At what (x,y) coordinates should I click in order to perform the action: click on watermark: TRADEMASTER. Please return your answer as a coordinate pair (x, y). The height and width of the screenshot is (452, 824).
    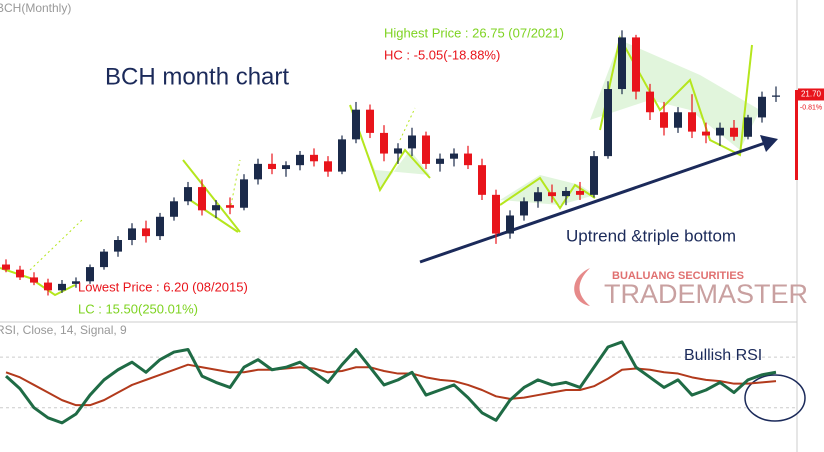
    Looking at the image, I should click on (706, 294).